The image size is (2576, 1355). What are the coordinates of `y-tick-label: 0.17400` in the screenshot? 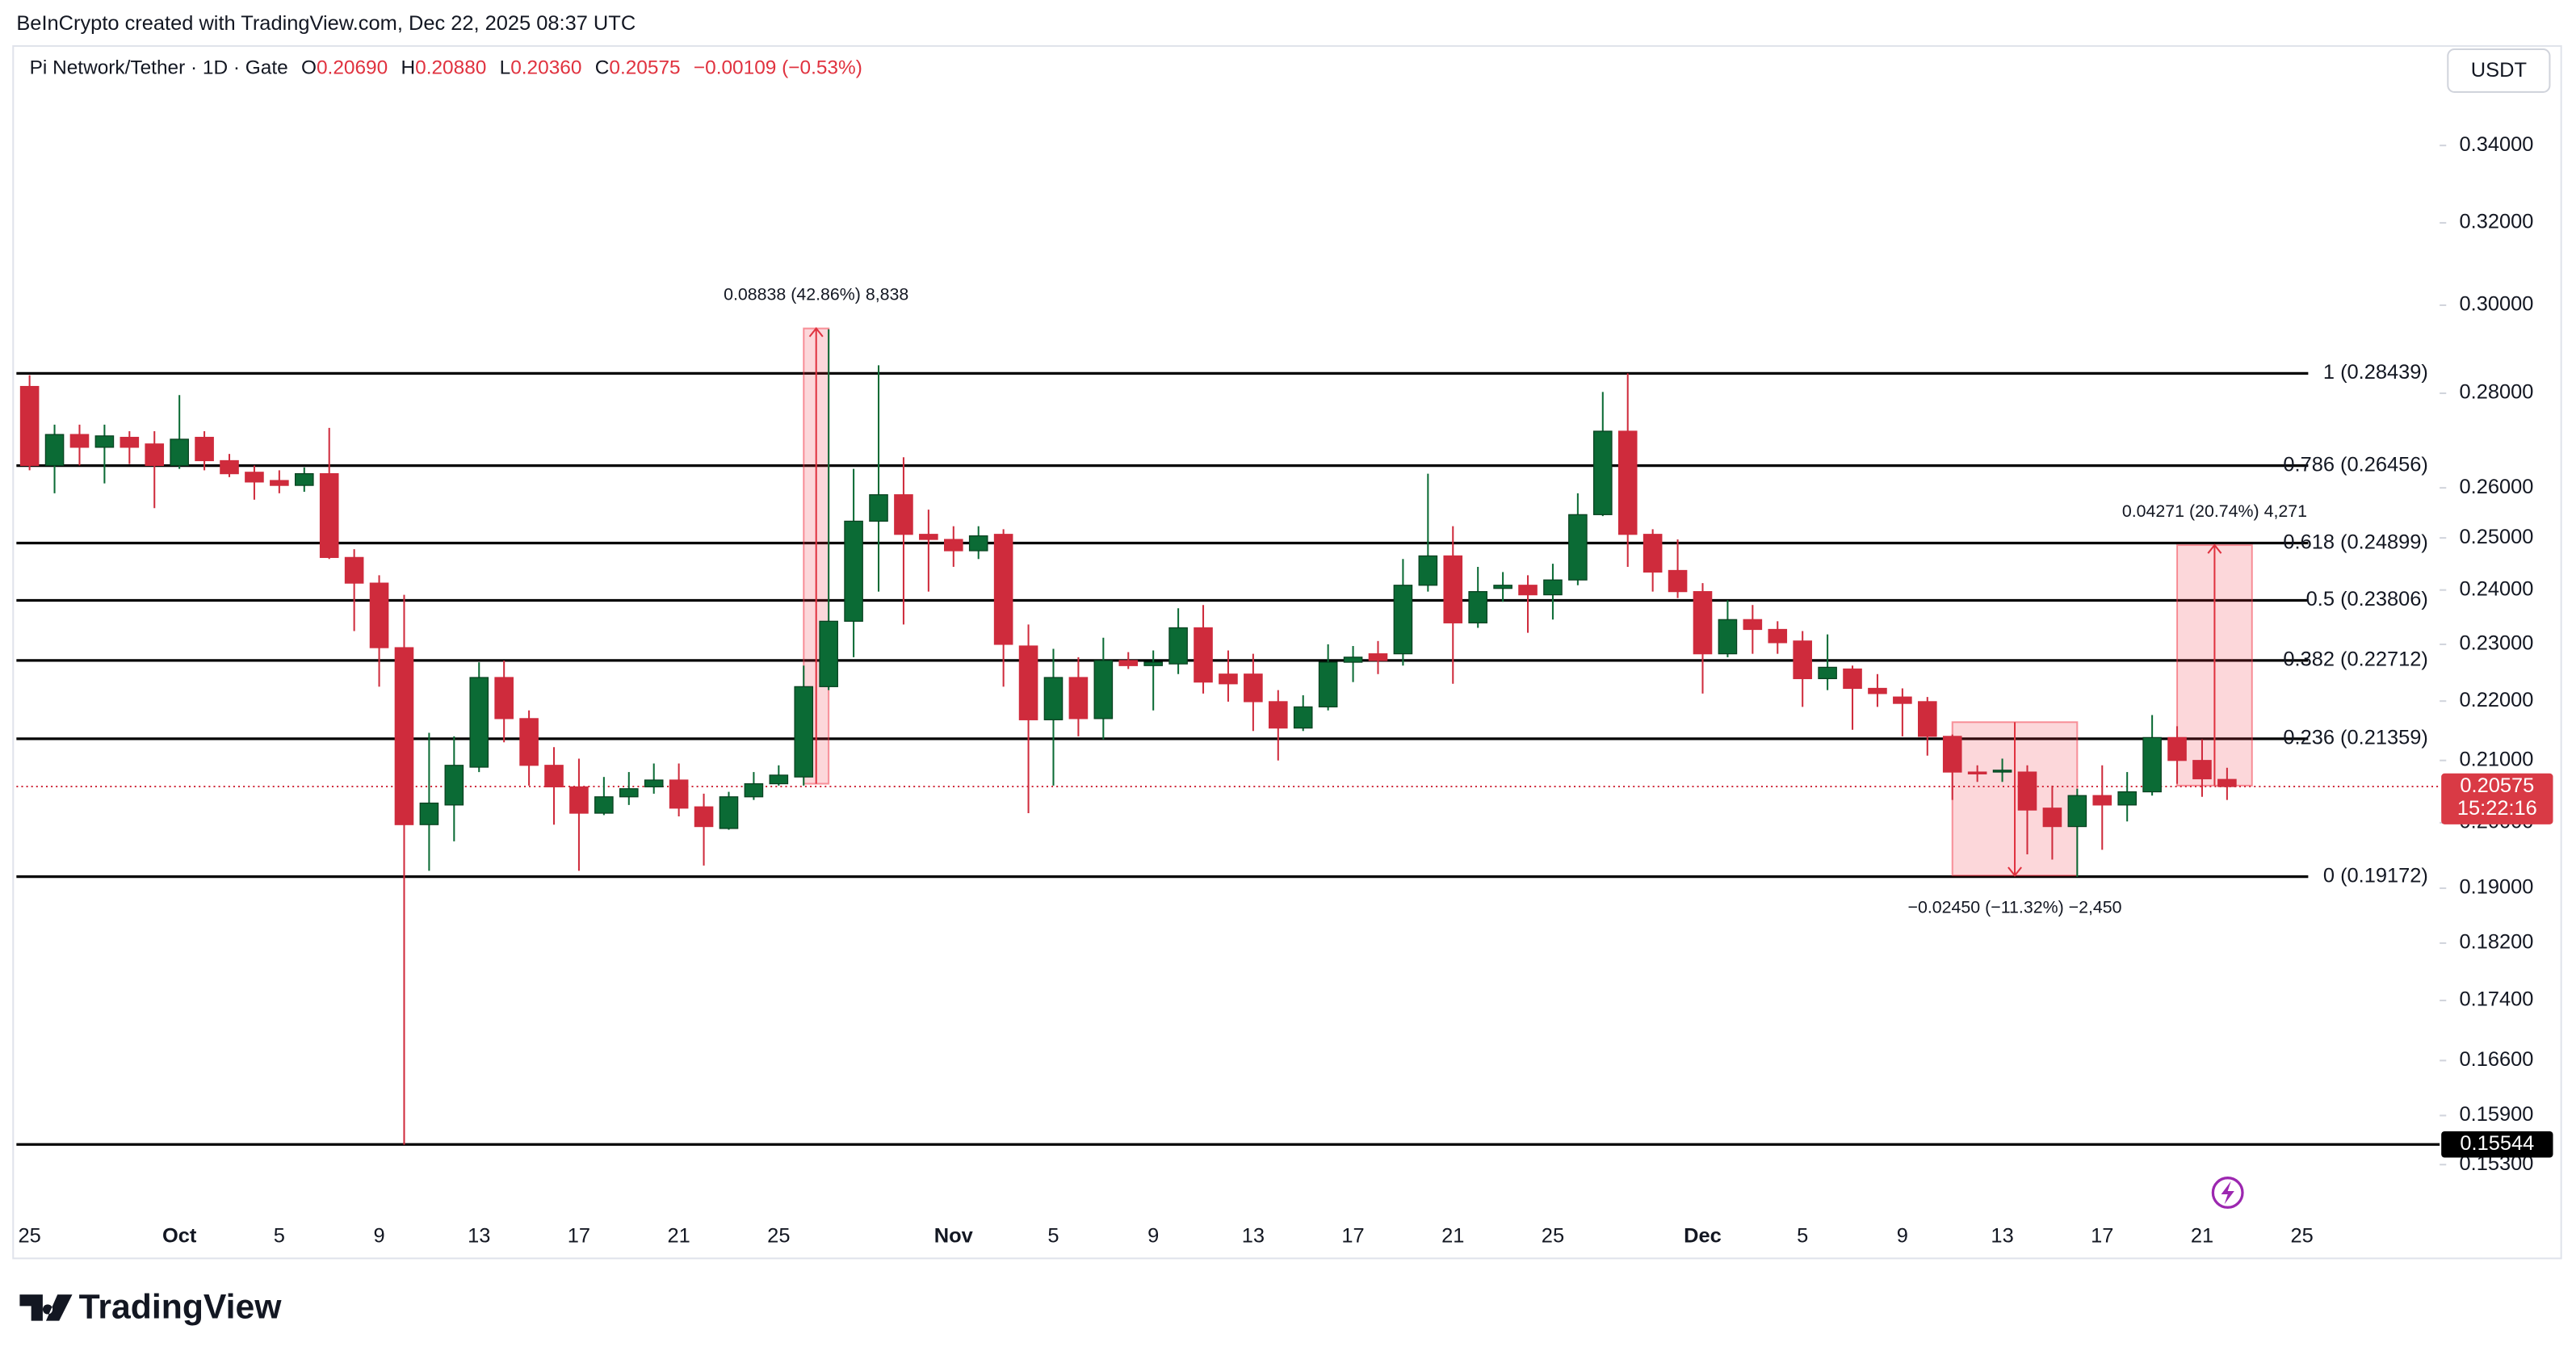 It's located at (2497, 1000).